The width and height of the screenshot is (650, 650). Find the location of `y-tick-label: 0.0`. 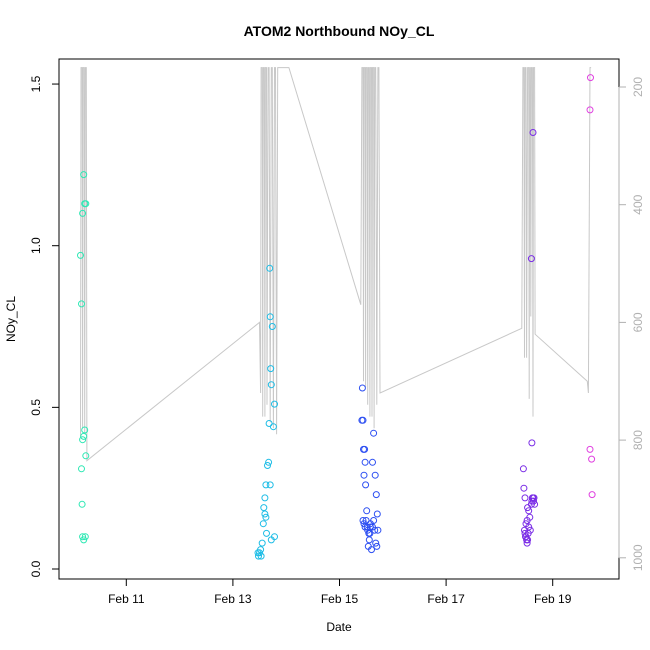

y-tick-label: 0.0 is located at coordinates (36, 568).